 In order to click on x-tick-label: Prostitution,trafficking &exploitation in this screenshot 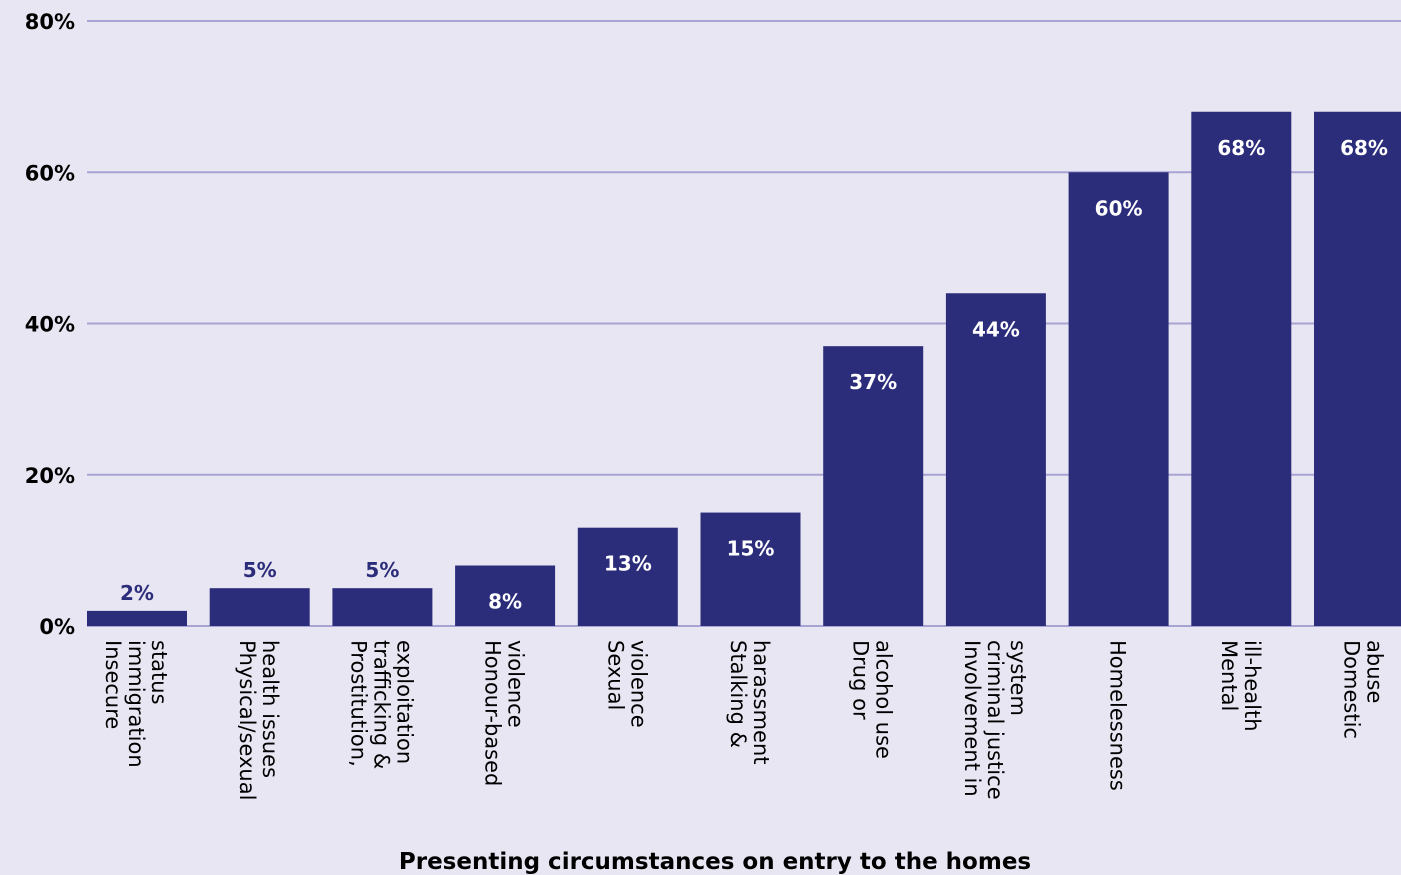, I will do `click(381, 704)`.